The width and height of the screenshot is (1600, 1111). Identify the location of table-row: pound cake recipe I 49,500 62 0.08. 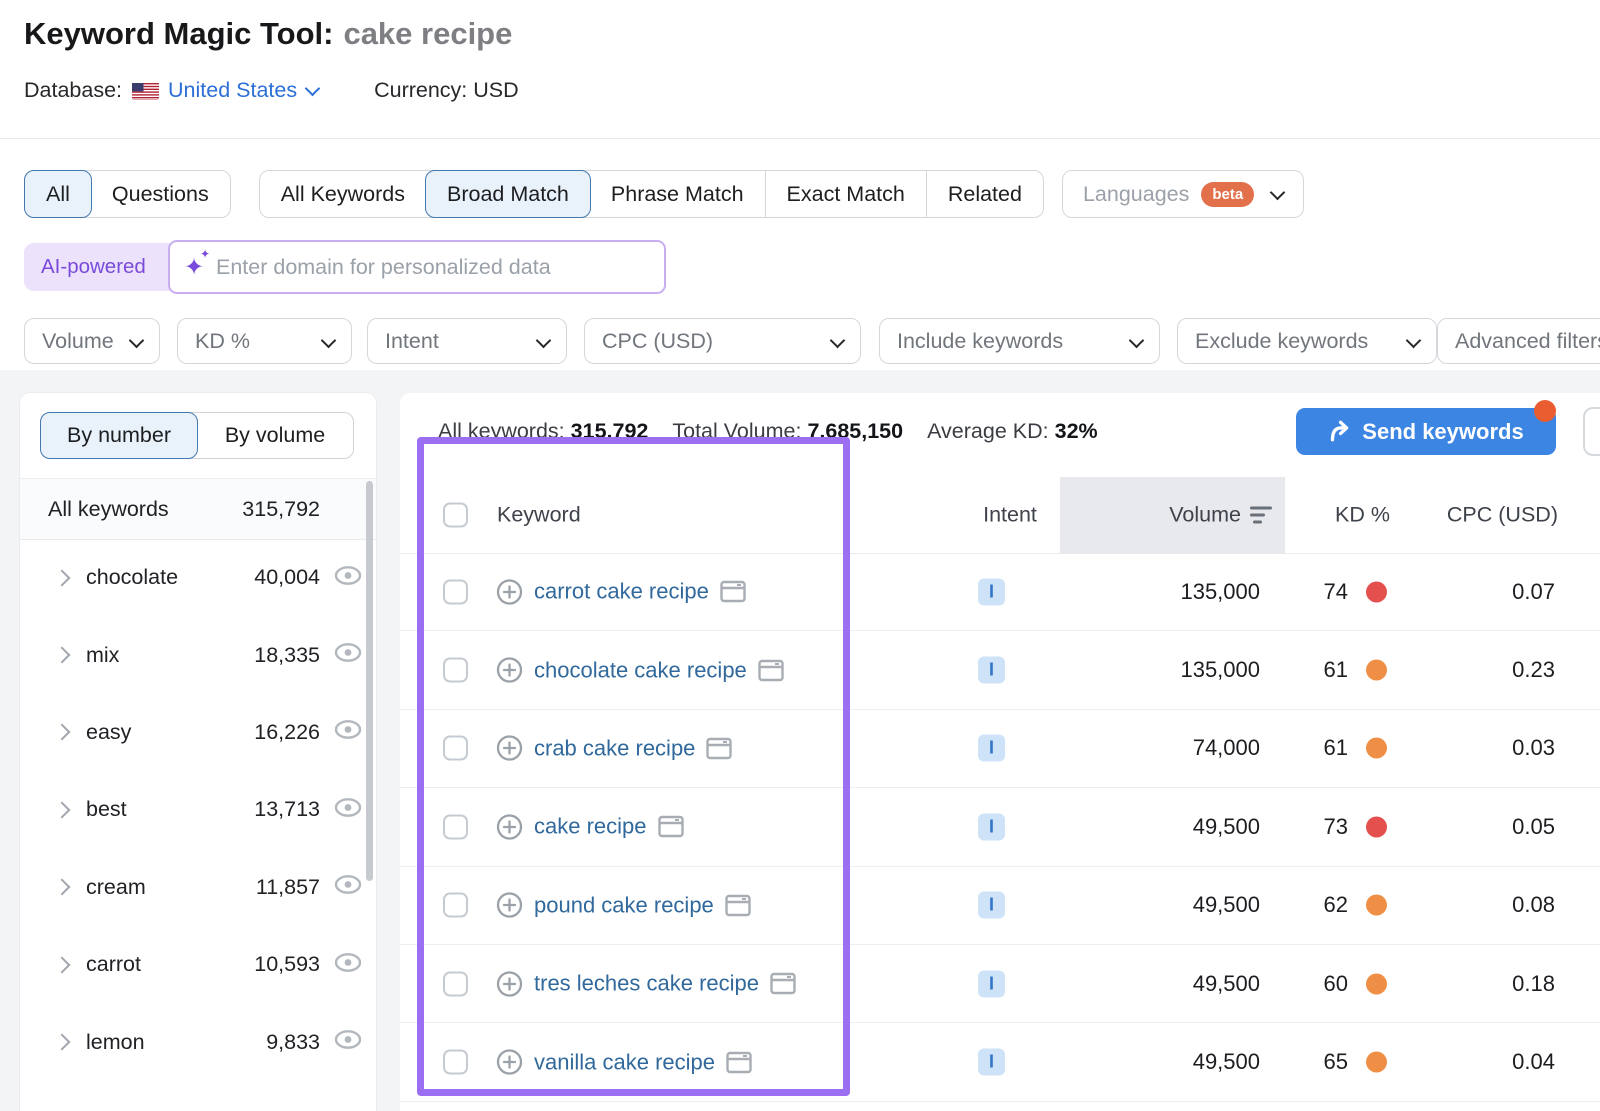
(1000, 906).